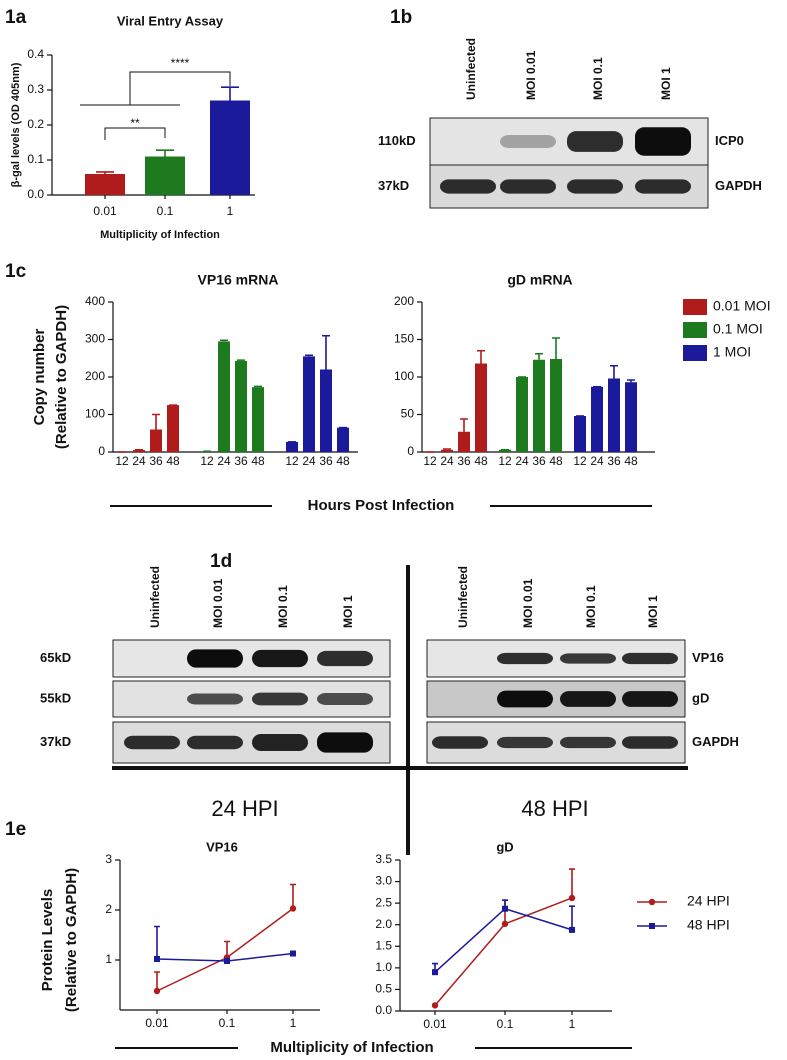  What do you see at coordinates (35, 159) in the screenshot?
I see `y-tick-label: 0.1` at bounding box center [35, 159].